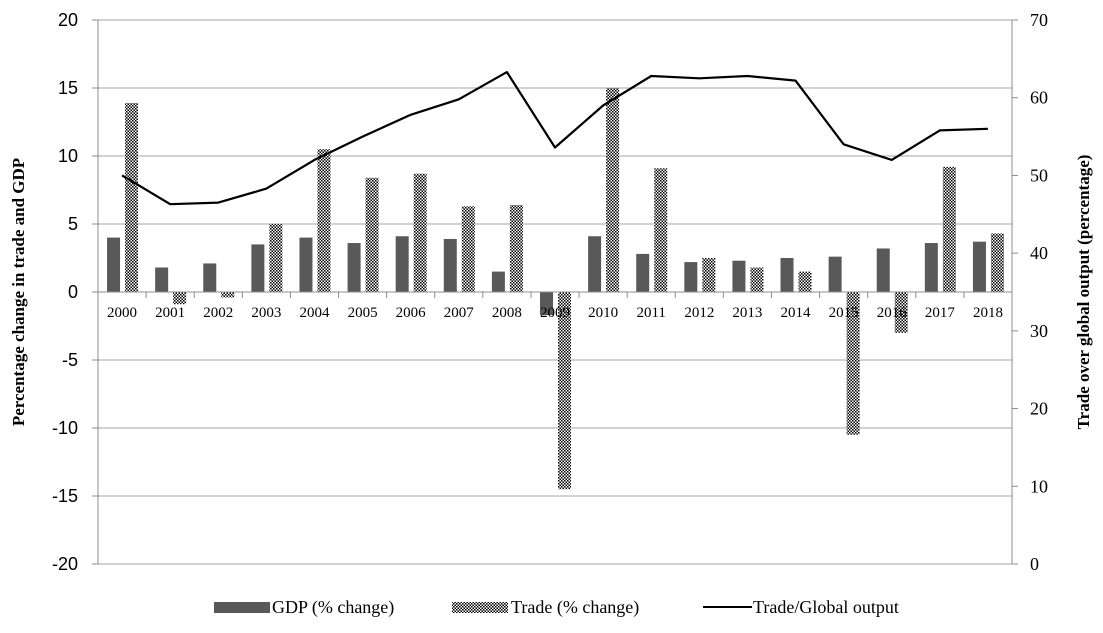 The width and height of the screenshot is (1103, 633). What do you see at coordinates (1039, 409) in the screenshot?
I see `right-tick-label: 20` at bounding box center [1039, 409].